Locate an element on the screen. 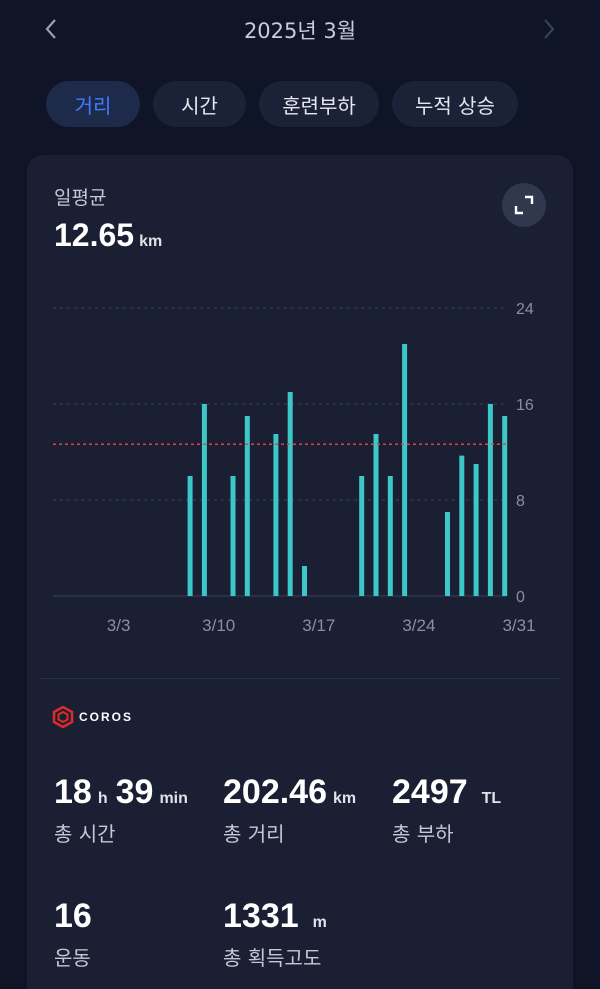 This screenshot has width=600, height=989. tab-distance: 거리 is located at coordinates (93, 104).